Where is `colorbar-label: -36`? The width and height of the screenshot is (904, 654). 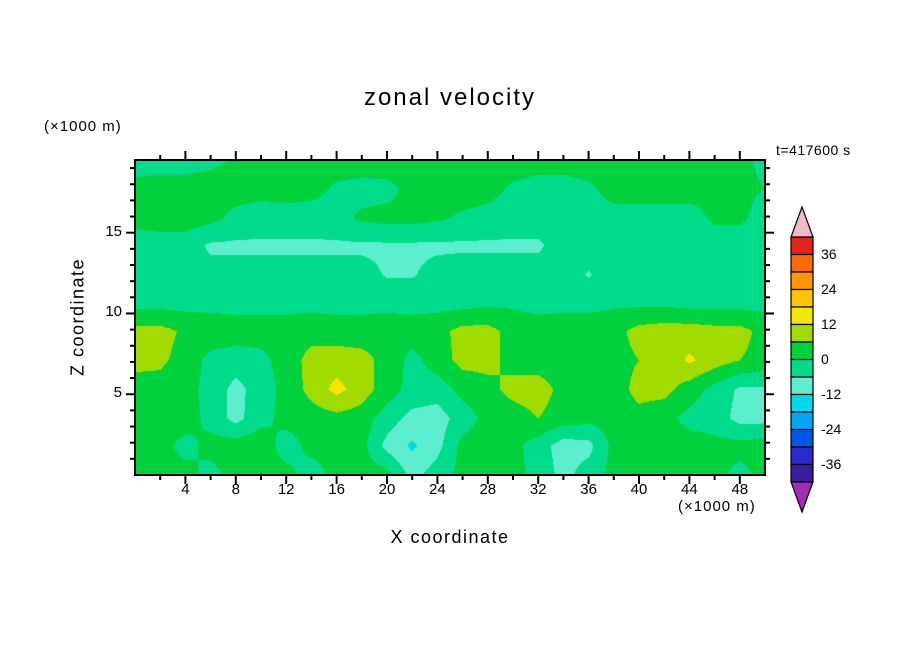 colorbar-label: -36 is located at coordinates (831, 463).